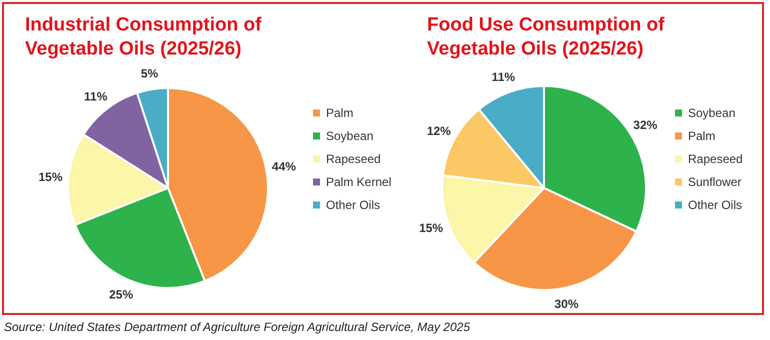 Image resolution: width=770 pixels, height=340 pixels. I want to click on legend-label: Sunflower, so click(715, 182).